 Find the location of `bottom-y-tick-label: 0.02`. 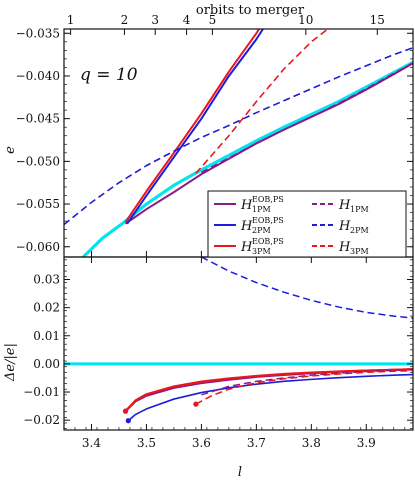

bottom-y-tick-label: 0.02 is located at coordinates (46, 308).